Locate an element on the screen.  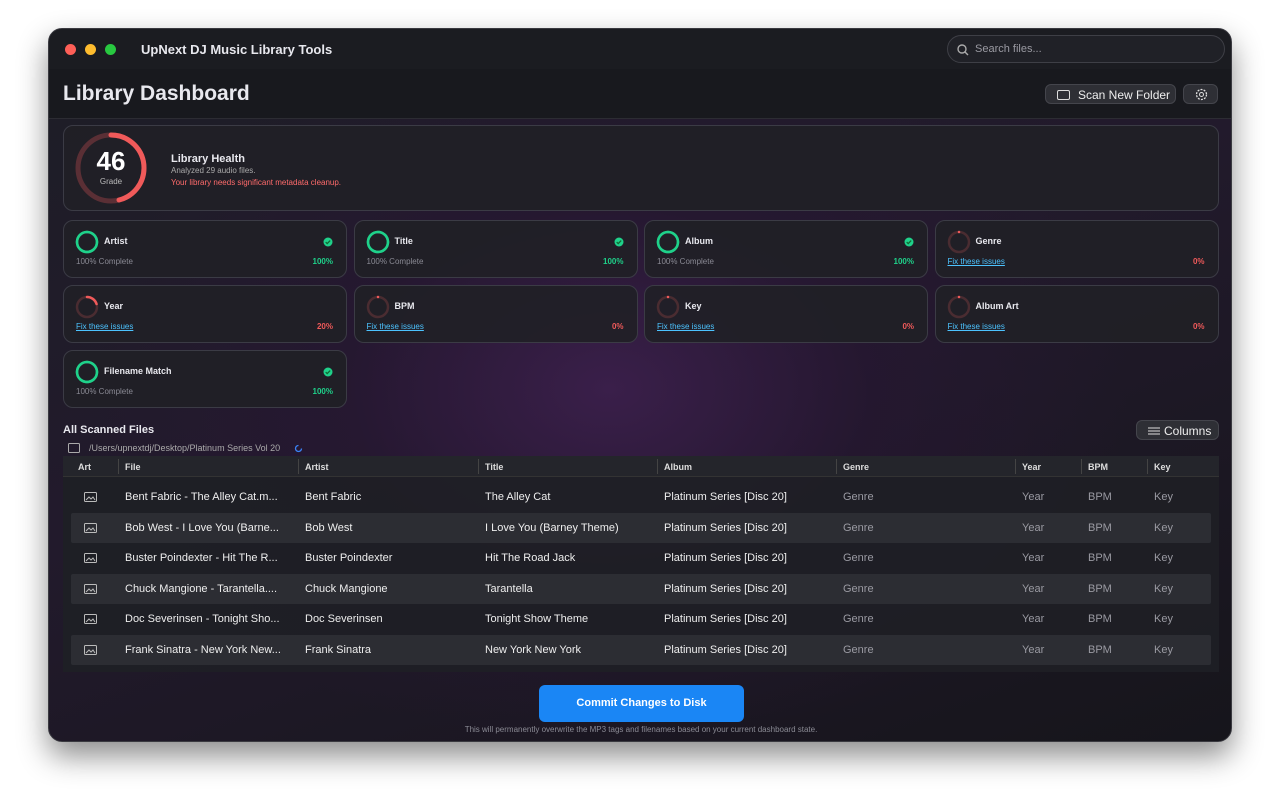
table-cell: The Alley Cat is located at coordinates (518, 497).